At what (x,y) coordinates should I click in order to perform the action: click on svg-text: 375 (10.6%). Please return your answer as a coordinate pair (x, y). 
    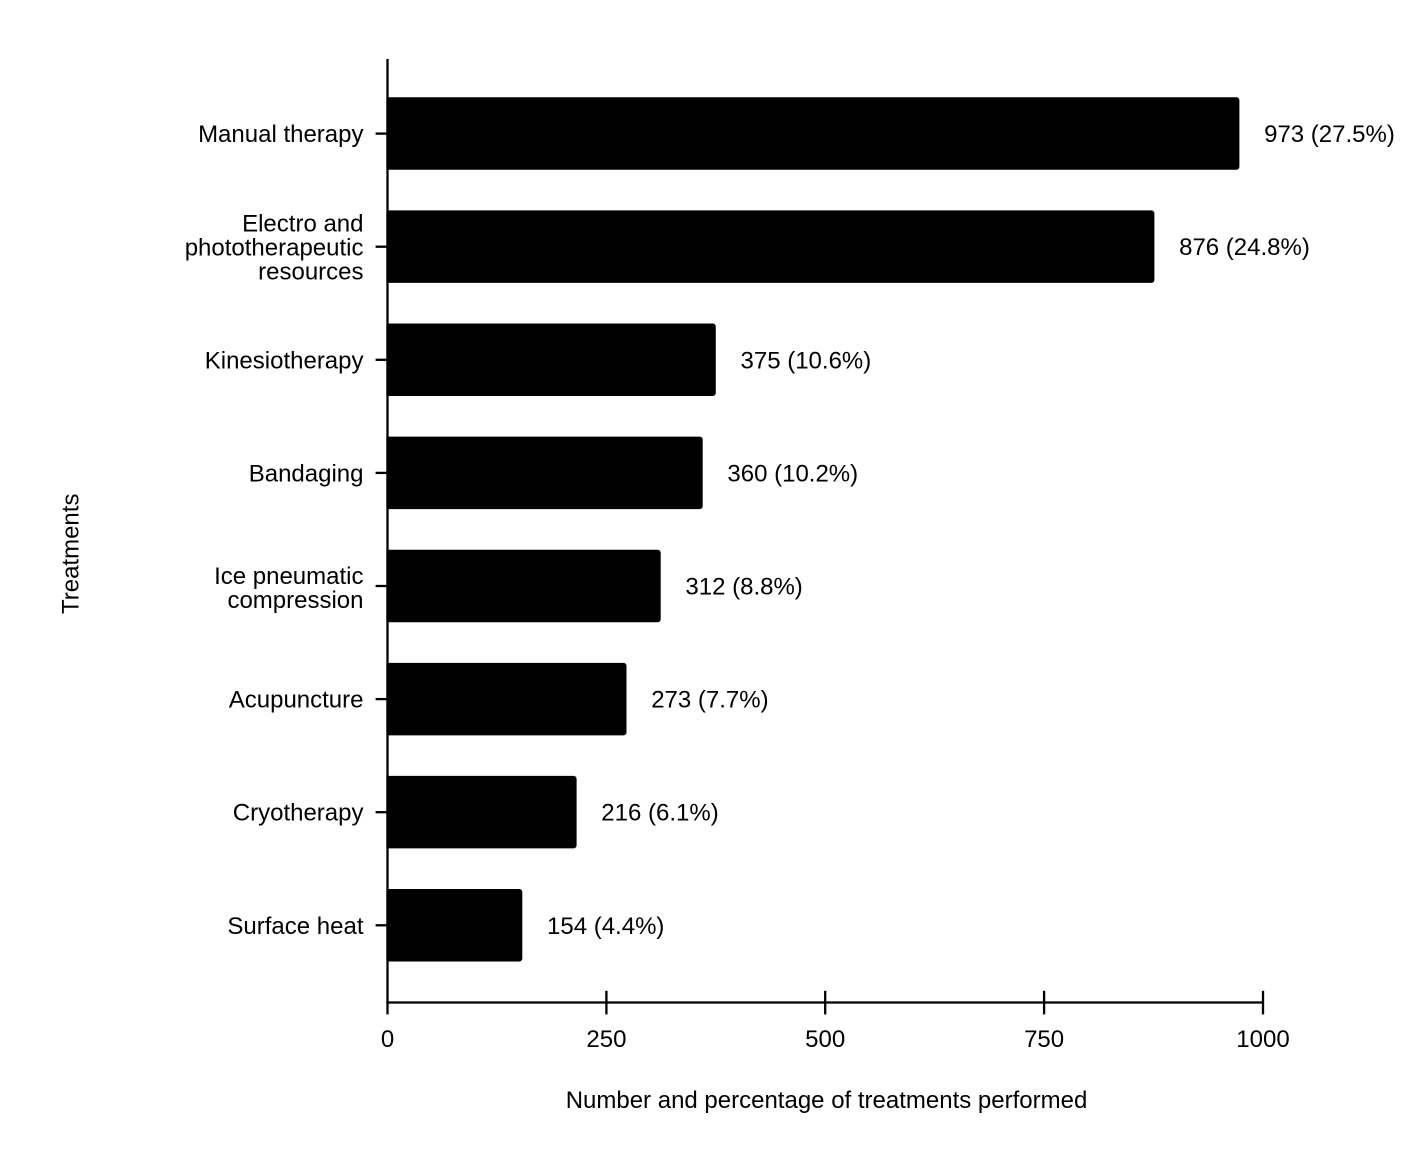
    Looking at the image, I should click on (806, 360).